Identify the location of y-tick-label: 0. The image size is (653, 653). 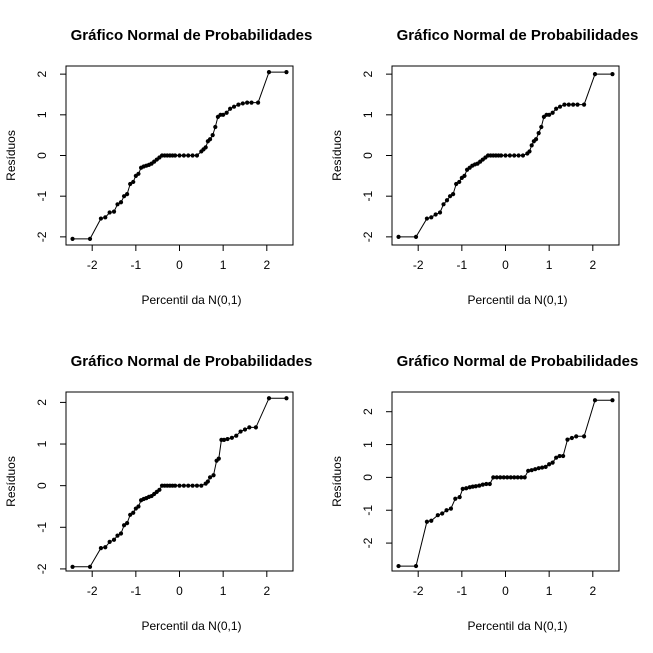
(368, 477).